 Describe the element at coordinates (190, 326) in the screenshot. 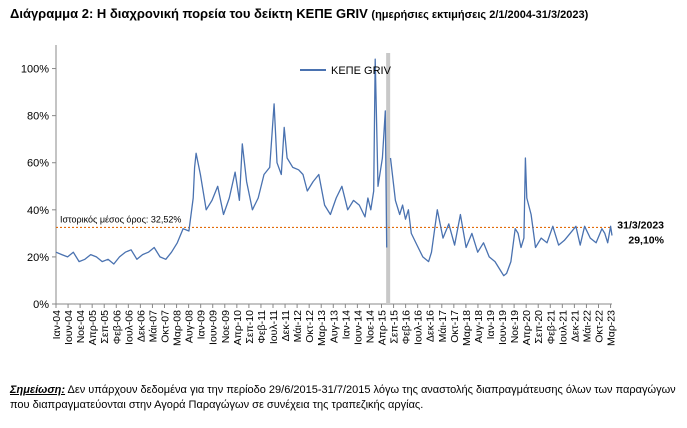

I see `x-tick-label: Αυγ-08` at that location.